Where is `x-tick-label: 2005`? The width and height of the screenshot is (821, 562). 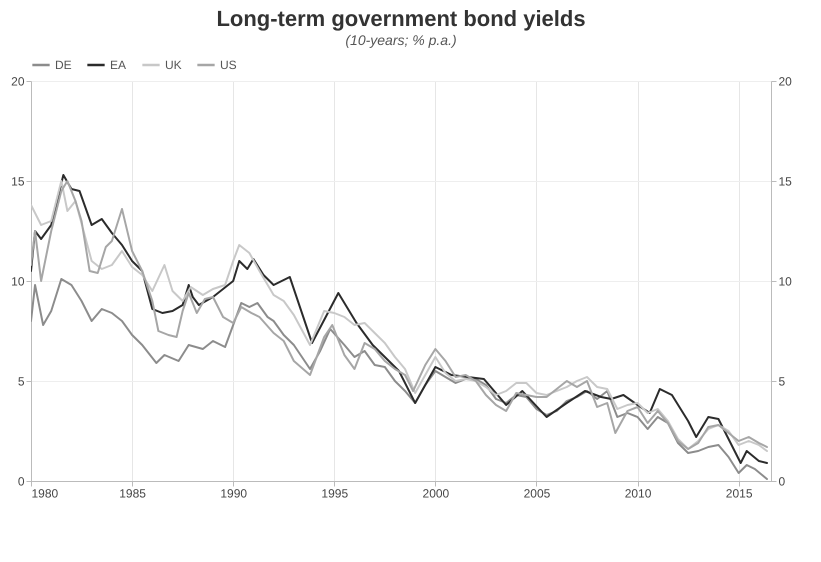
x-tick-label: 2005 is located at coordinates (537, 493).